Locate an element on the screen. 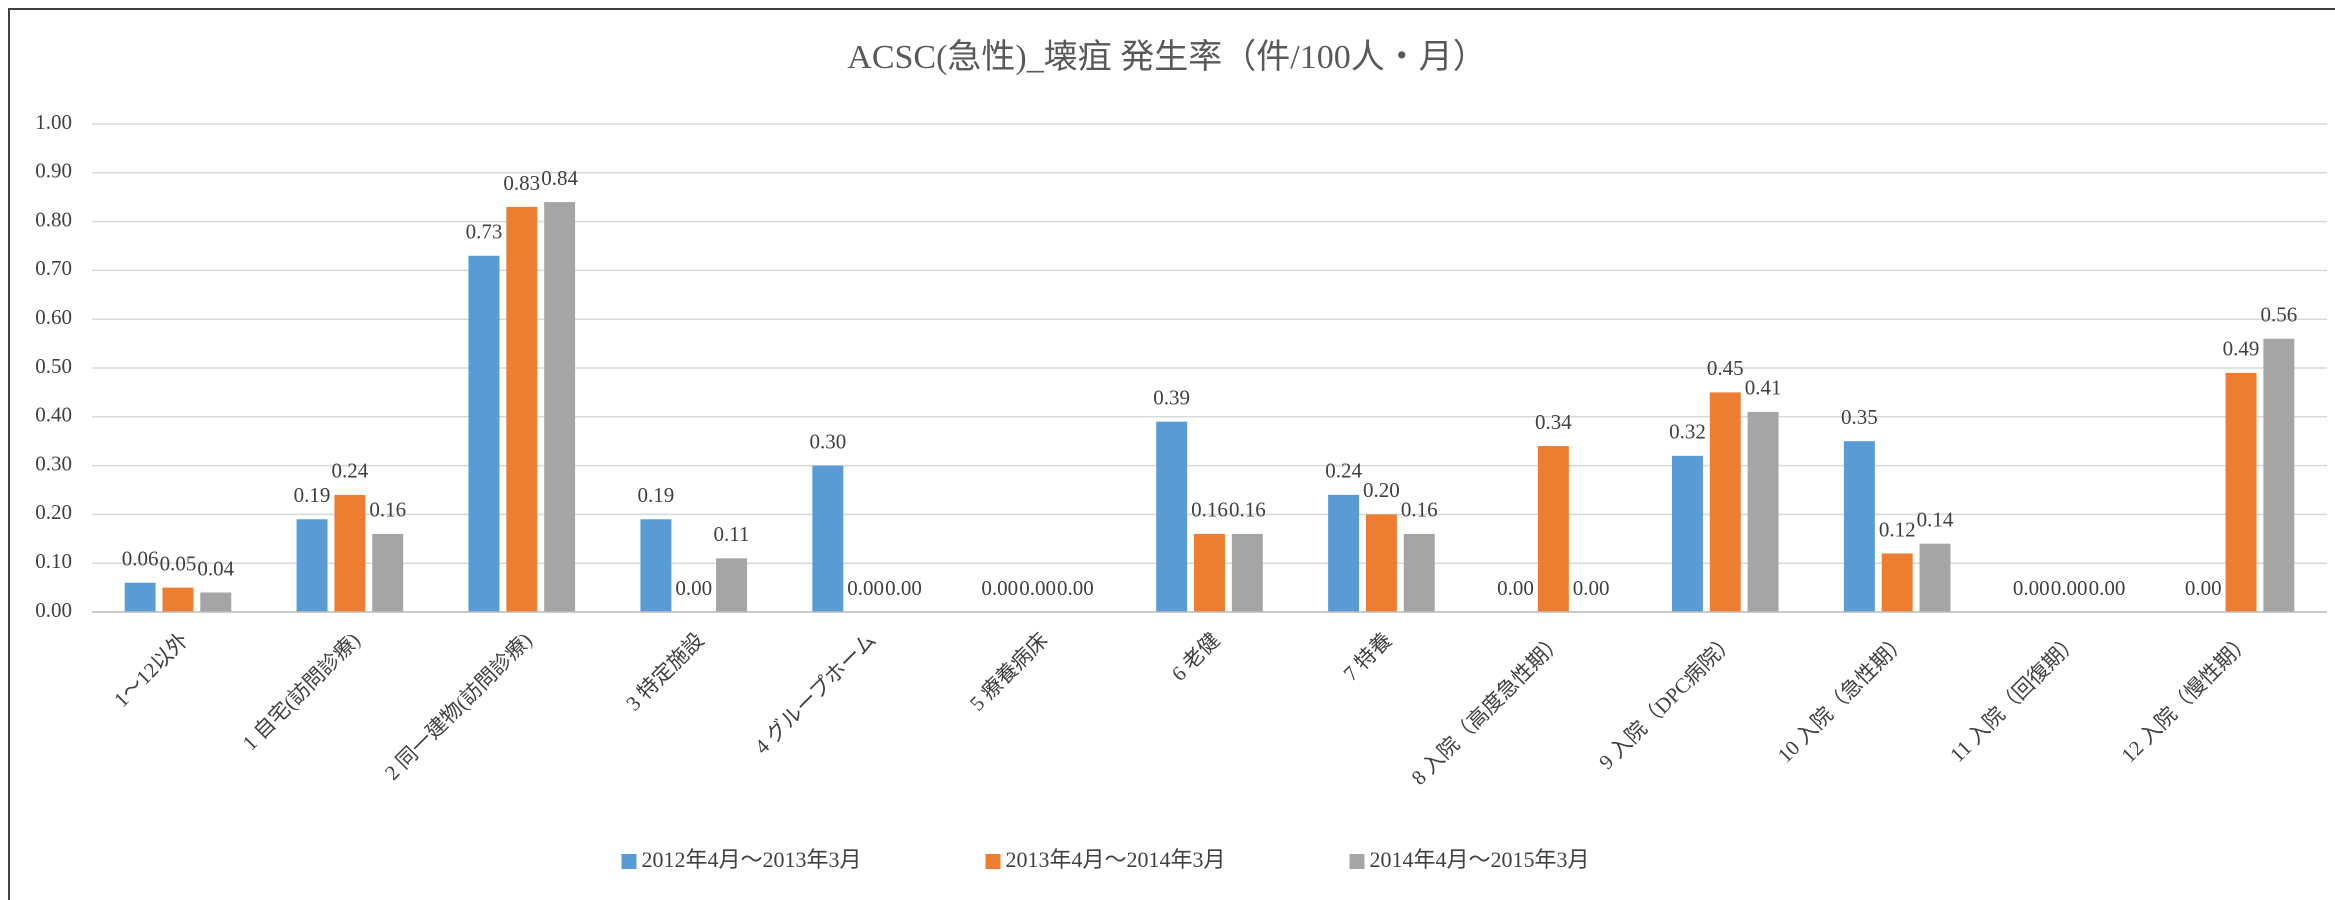 The height and width of the screenshot is (900, 2335). value-label: 0.12 is located at coordinates (1897, 529).